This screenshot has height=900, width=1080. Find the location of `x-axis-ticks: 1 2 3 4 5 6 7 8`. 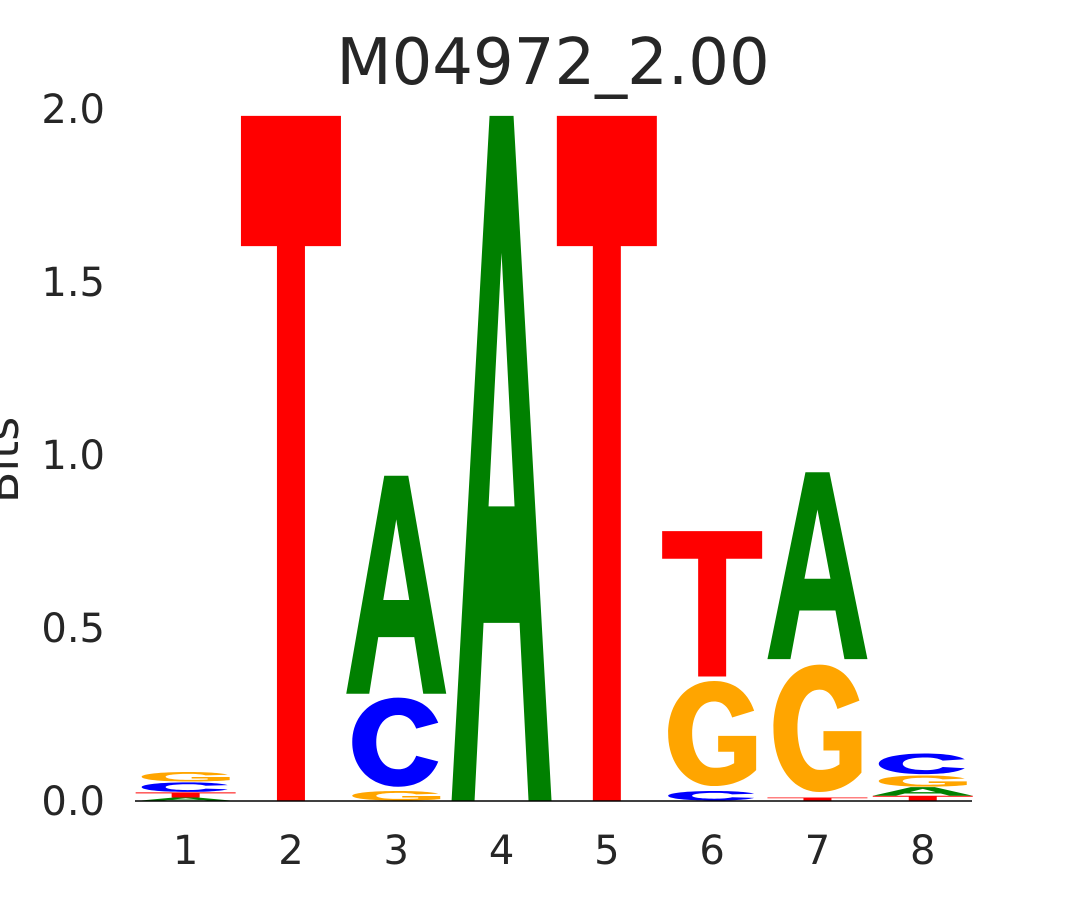

x-axis-ticks: 1 2 3 4 5 6 7 8 is located at coordinates (554, 851).